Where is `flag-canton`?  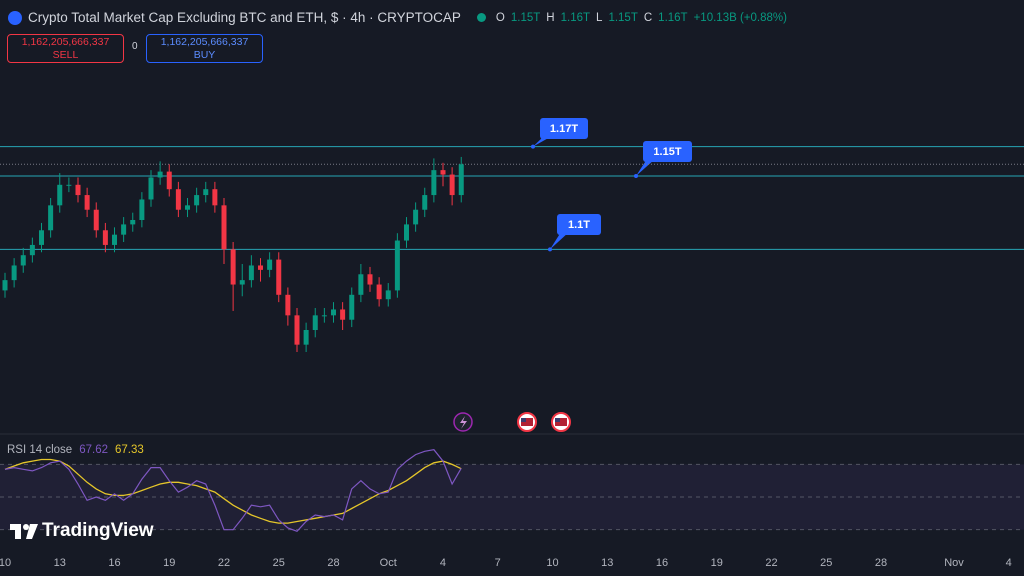 flag-canton is located at coordinates (523, 420).